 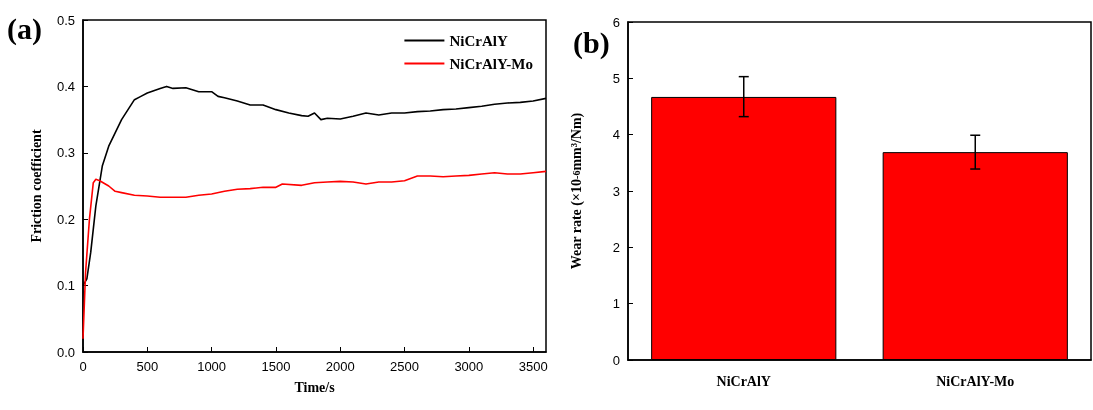 I want to click on x-tick-label: 2000, so click(x=340, y=366).